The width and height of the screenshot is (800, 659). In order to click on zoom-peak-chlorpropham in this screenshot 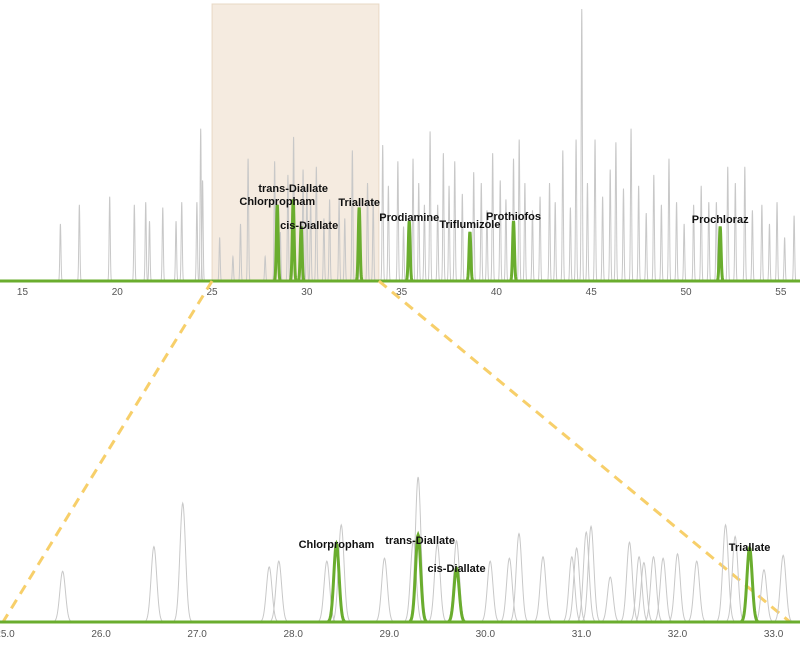, I will do `click(336, 581)`.